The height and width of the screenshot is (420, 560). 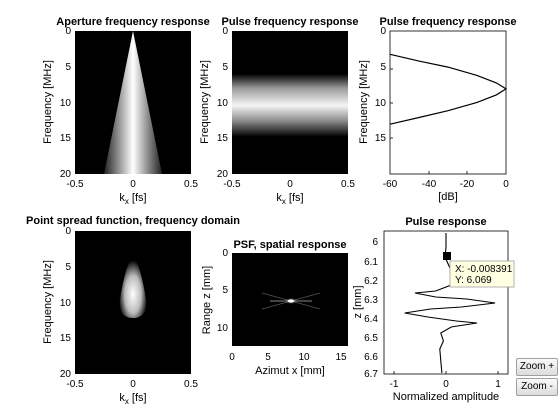 I want to click on x-tick: 10, so click(x=304, y=357).